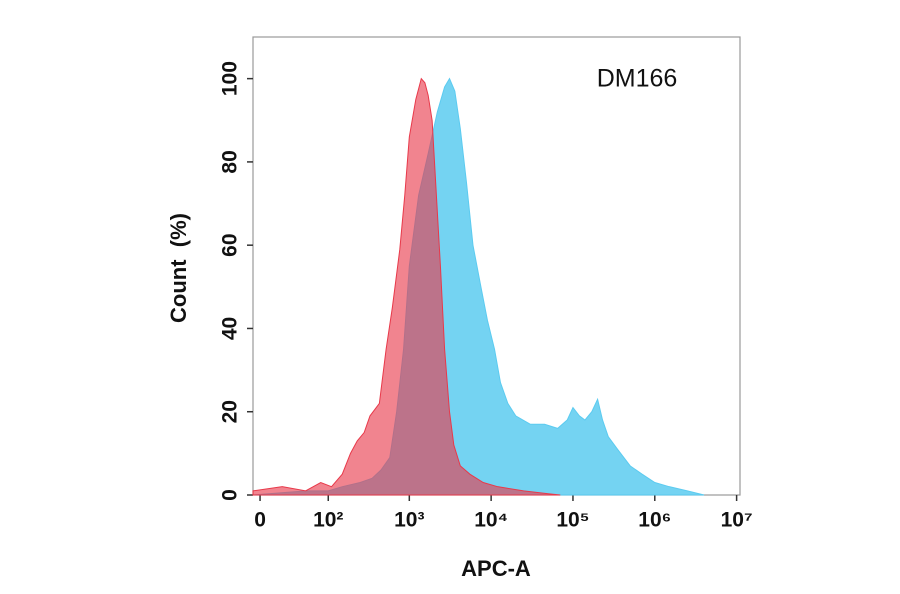 The image size is (900, 594). Describe the element at coordinates (230, 161) in the screenshot. I see `y-tick-label: 80` at that location.